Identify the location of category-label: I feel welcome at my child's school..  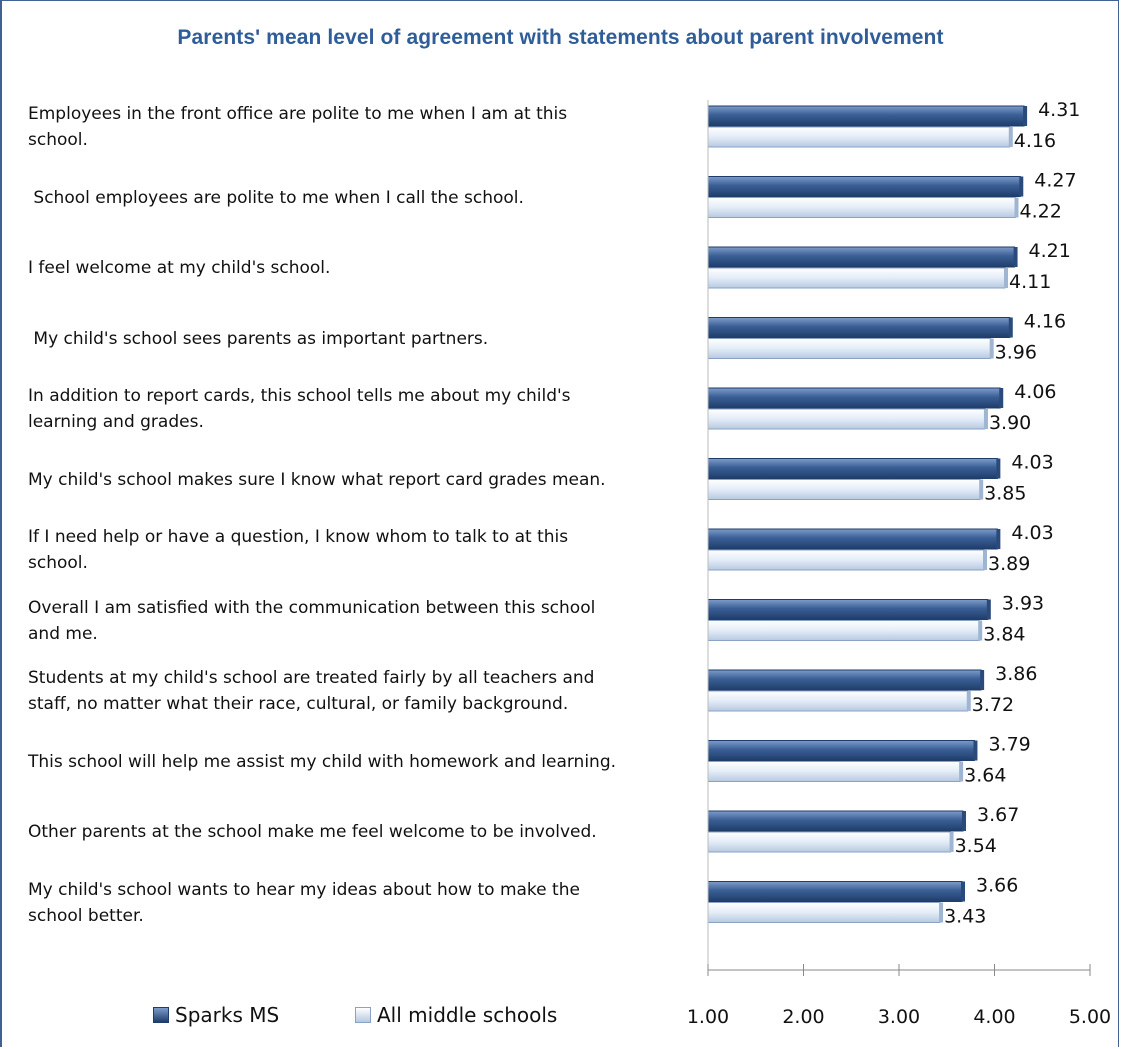
(368, 268).